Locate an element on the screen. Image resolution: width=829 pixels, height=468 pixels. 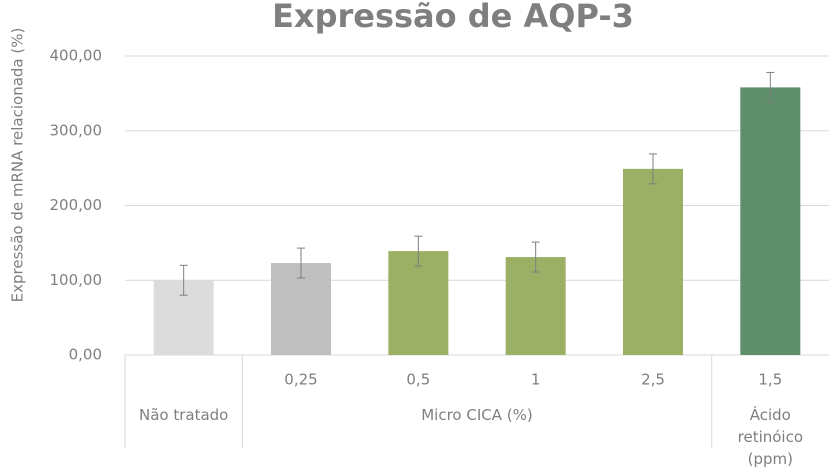
y-tick-label: 200,00 is located at coordinates (76, 205).